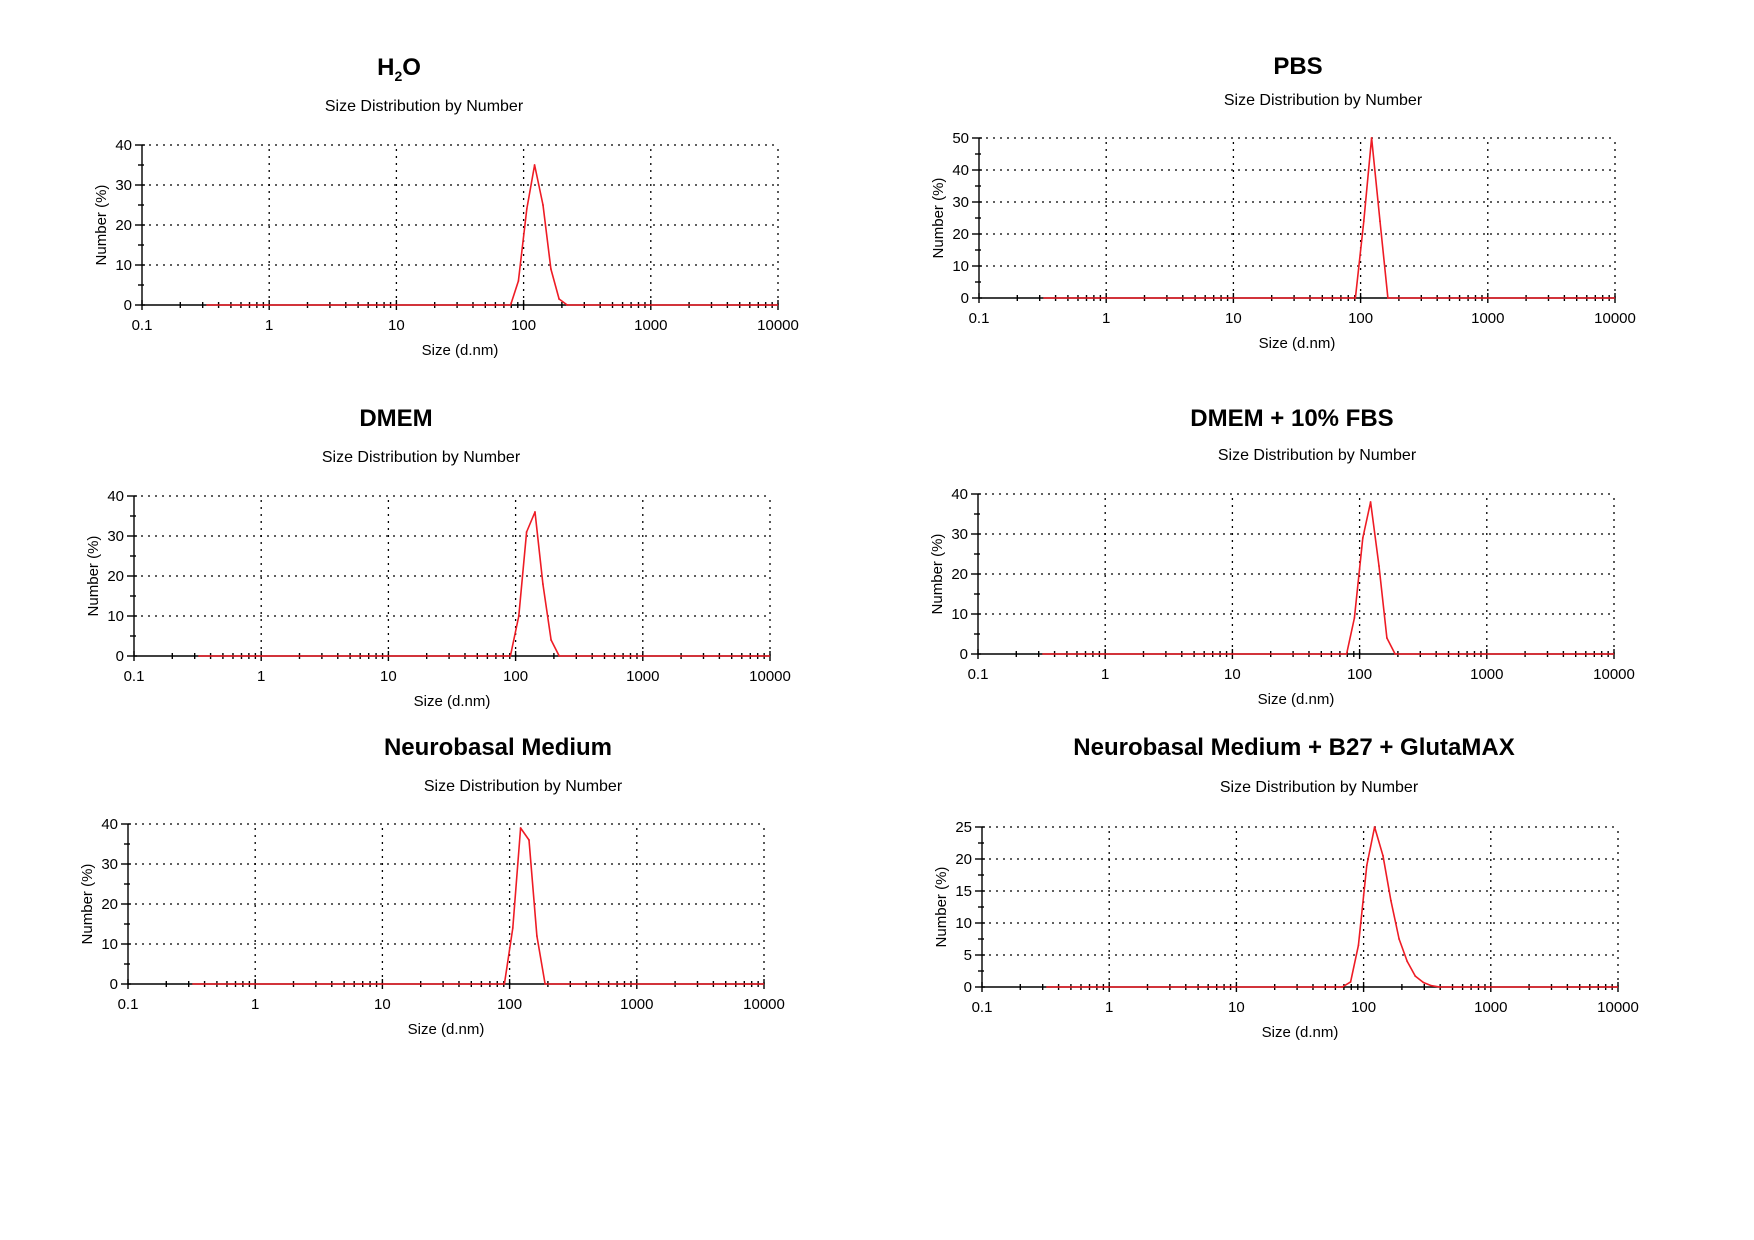 The height and width of the screenshot is (1240, 1754). What do you see at coordinates (1297, 66) in the screenshot?
I see `chart-title: PBS` at bounding box center [1297, 66].